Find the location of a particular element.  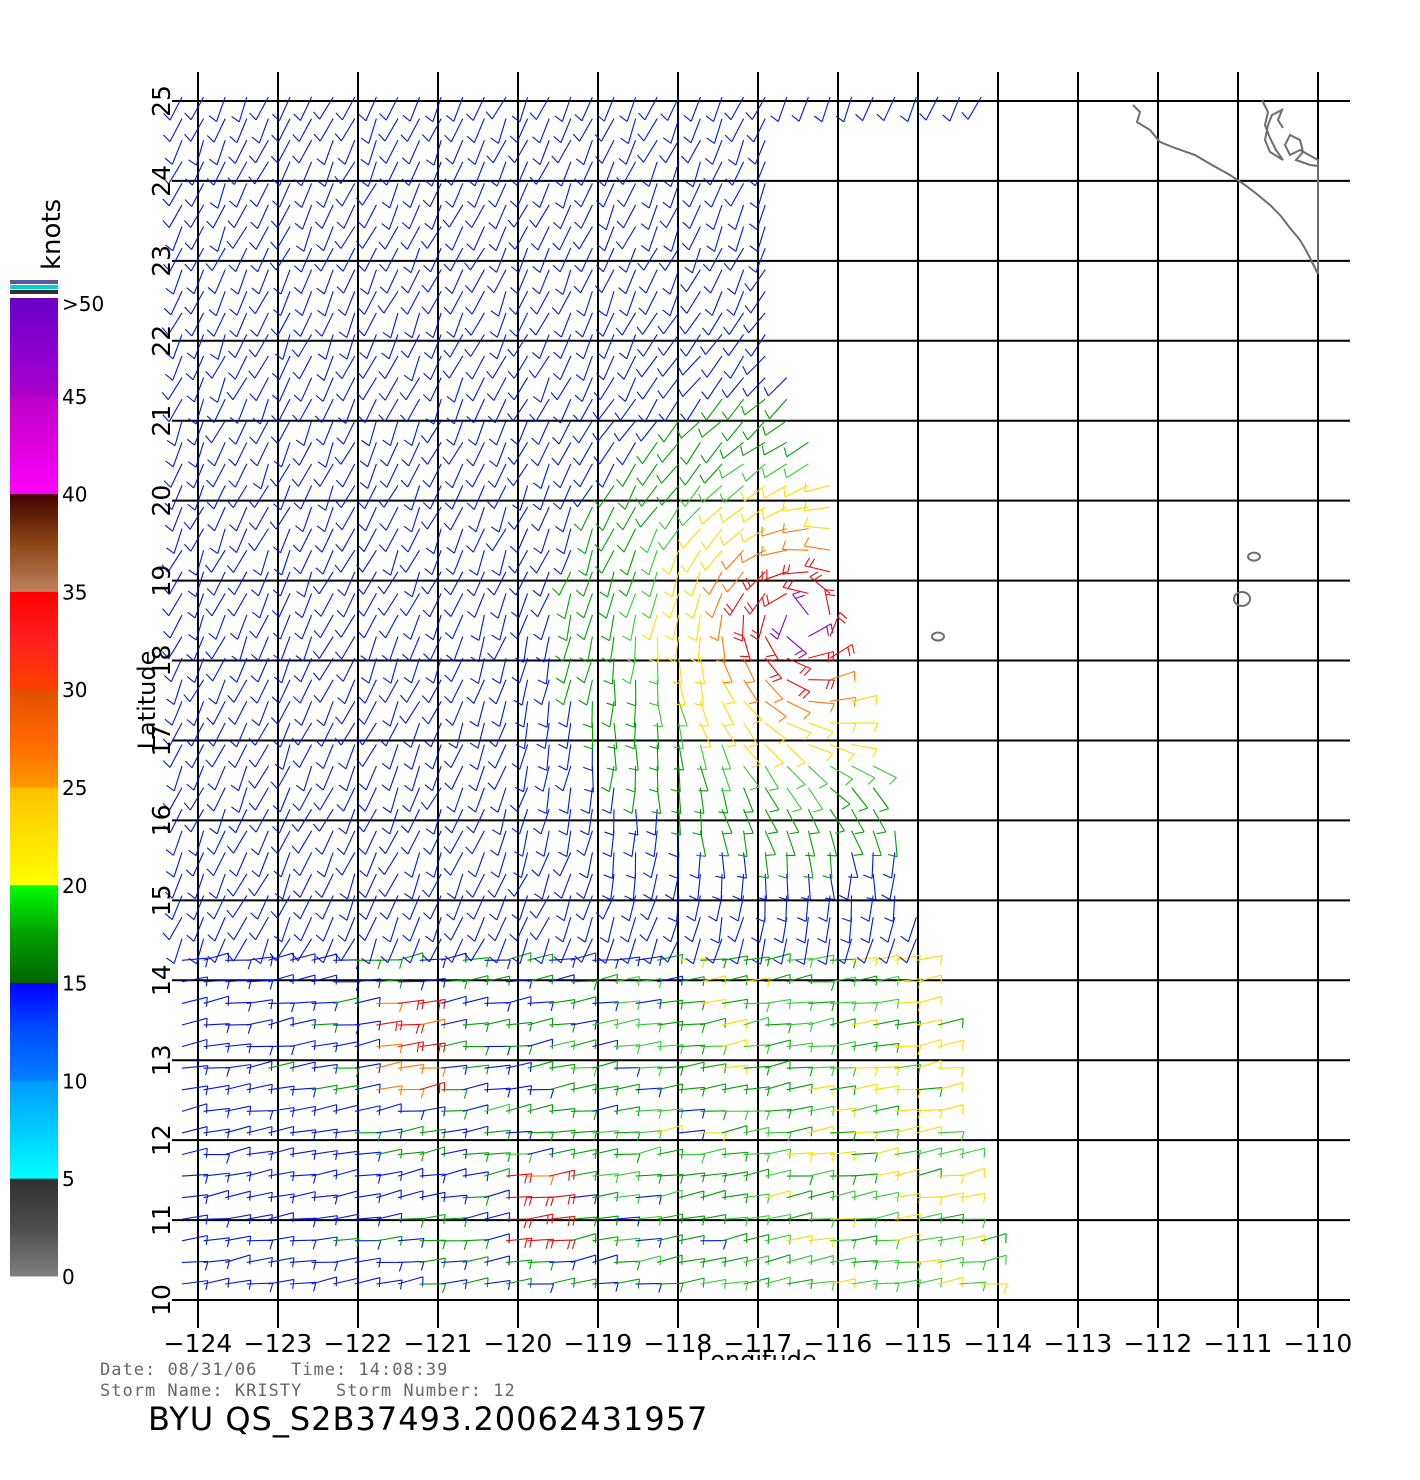

x-tick-label: −119 is located at coordinates (598, 1343).